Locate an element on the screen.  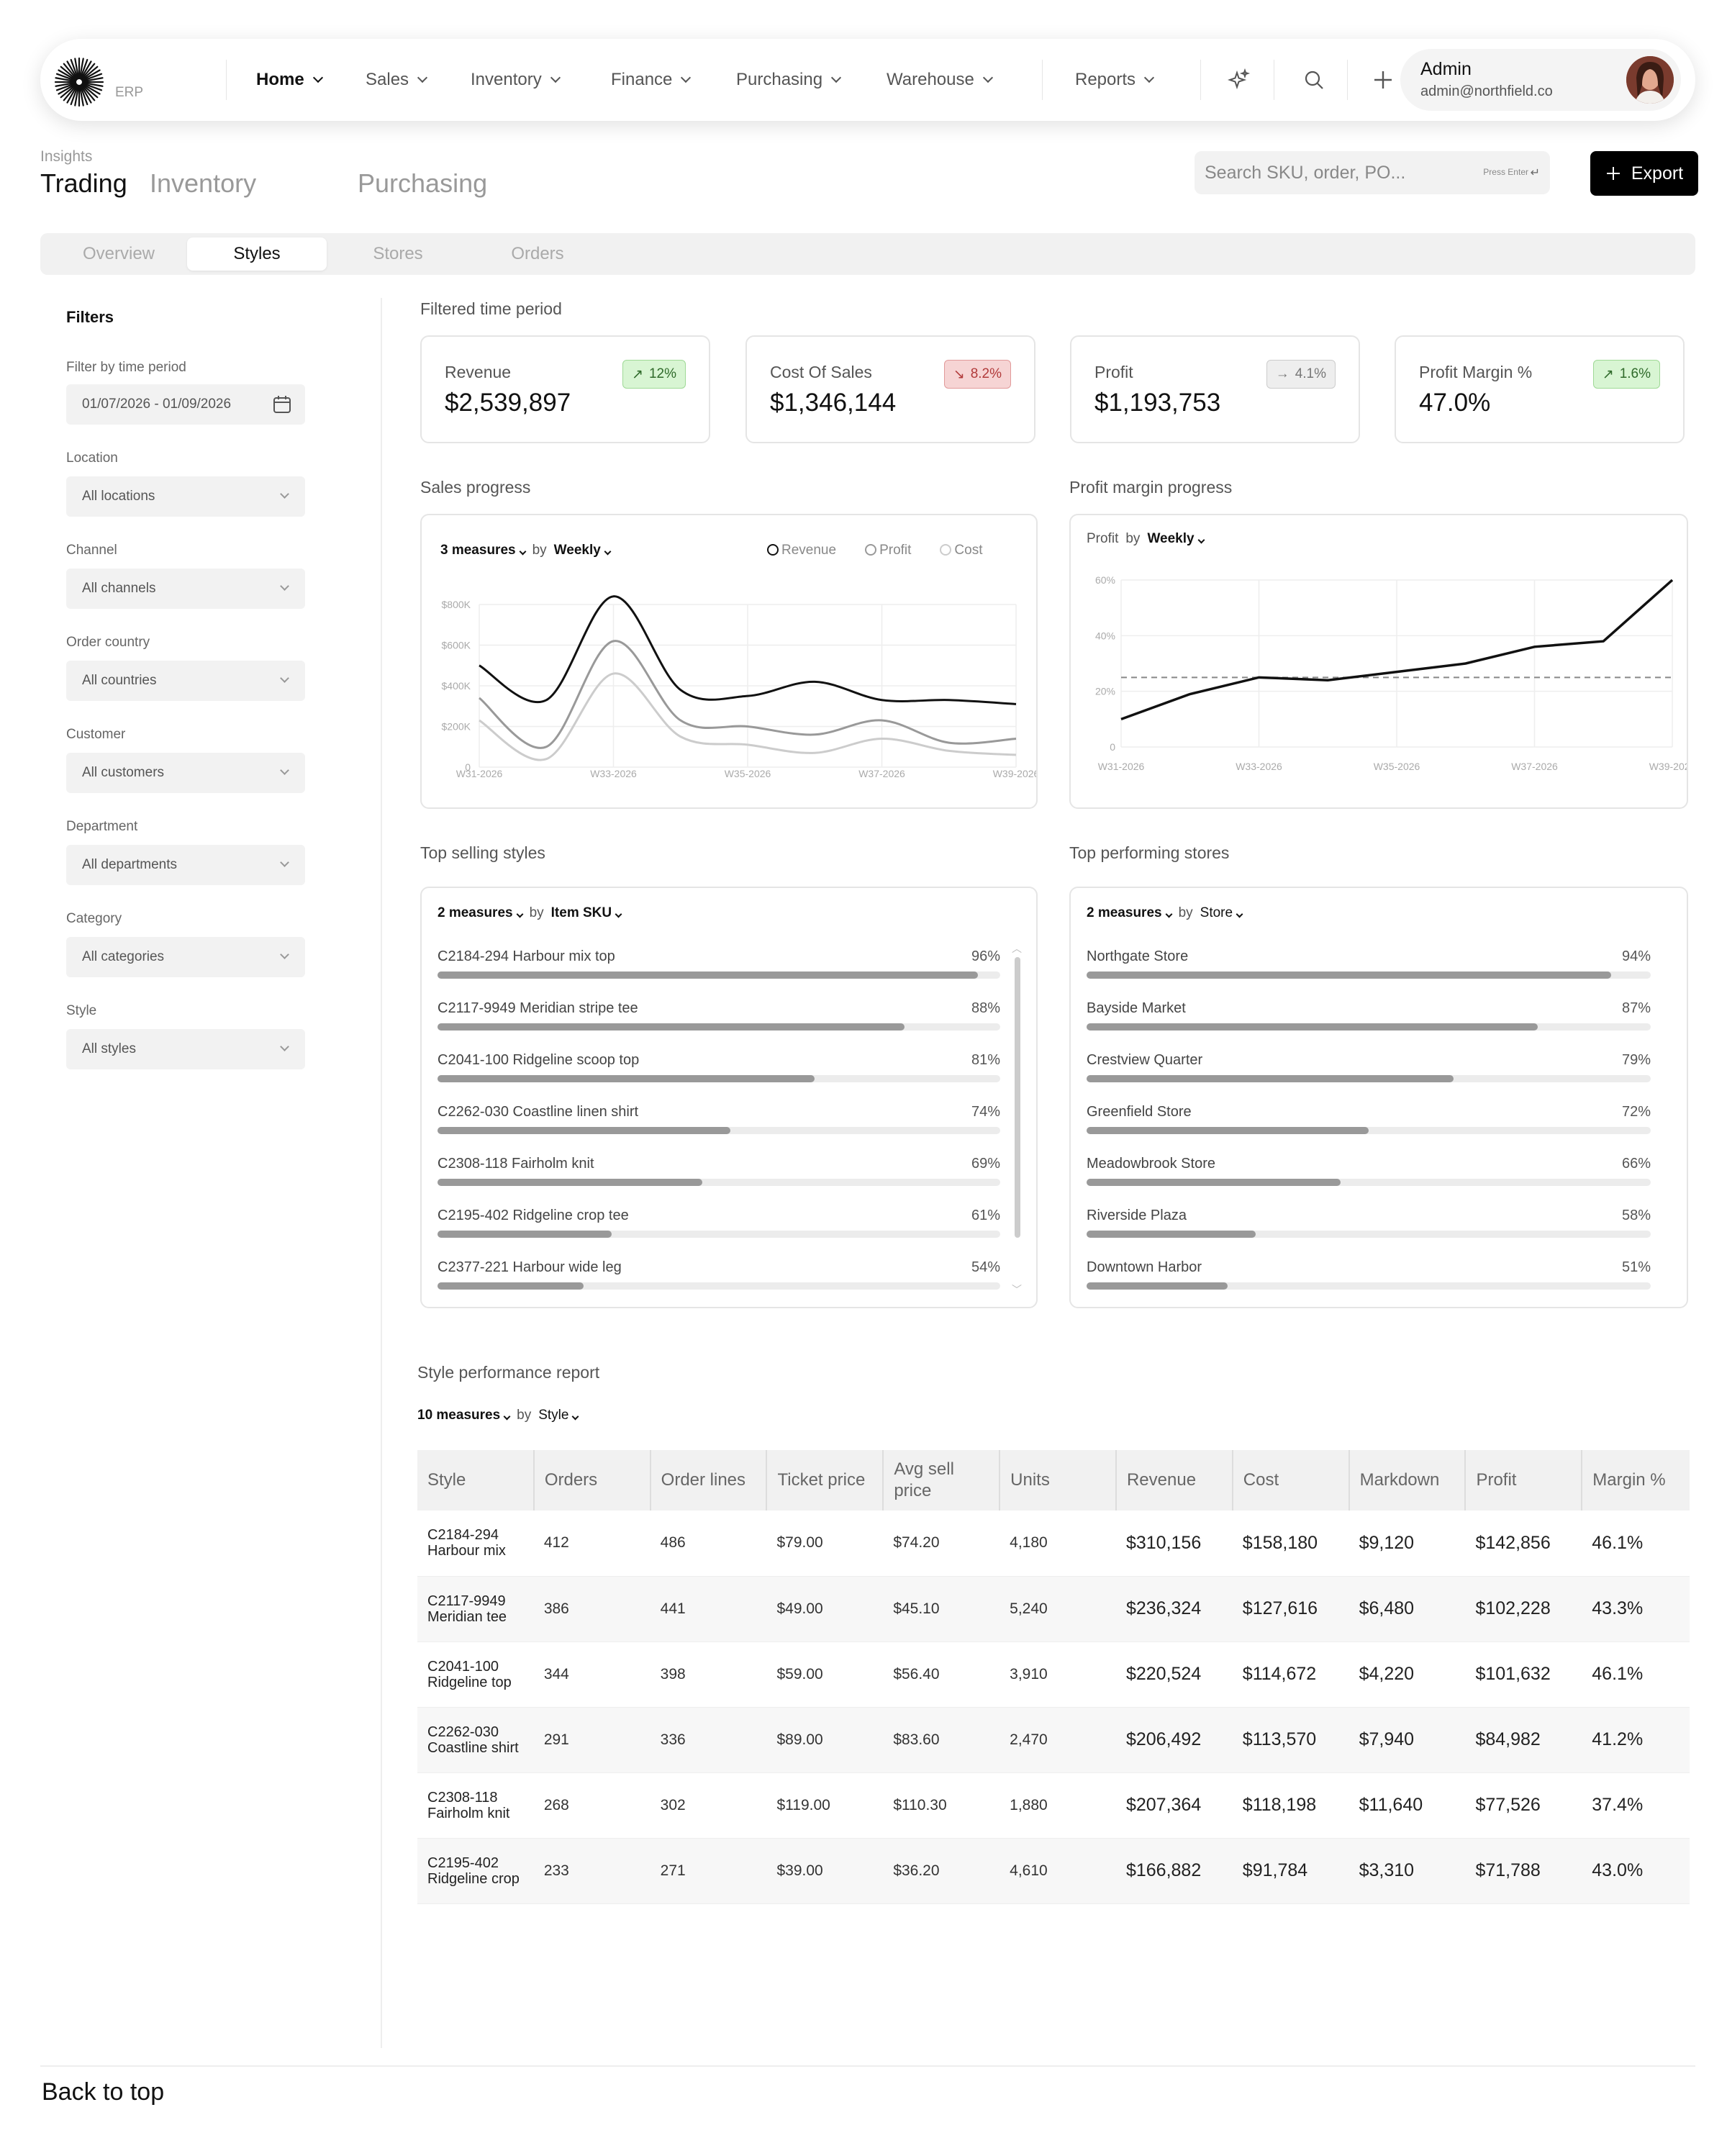
legend-revenue: Revenue is located at coordinates (802, 550).